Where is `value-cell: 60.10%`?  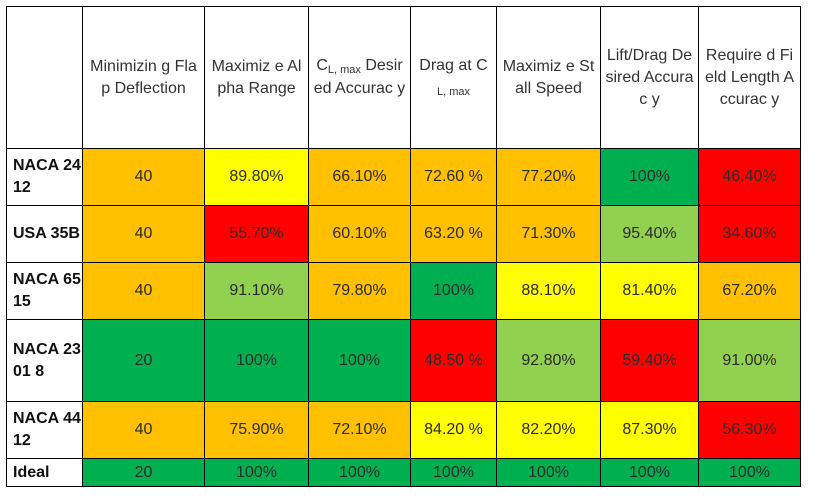 value-cell: 60.10% is located at coordinates (359, 234).